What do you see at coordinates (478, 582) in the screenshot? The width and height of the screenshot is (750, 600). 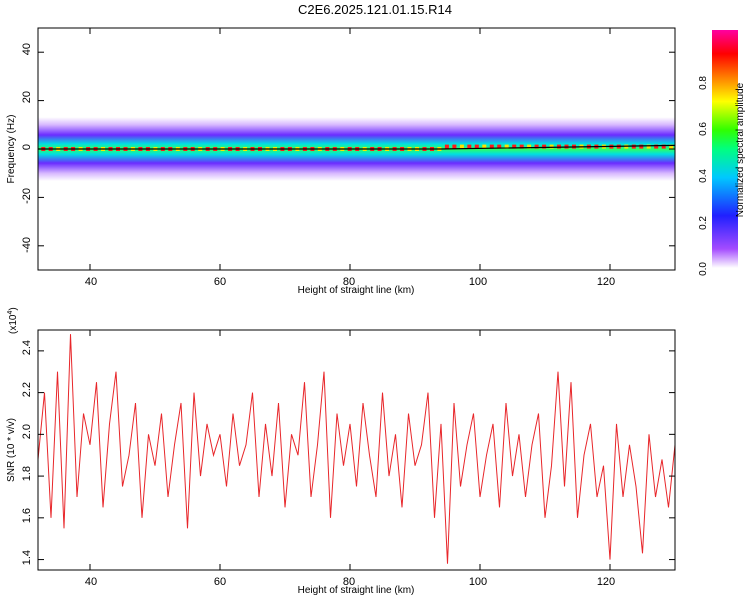 I see `snr-x-tick: 100` at bounding box center [478, 582].